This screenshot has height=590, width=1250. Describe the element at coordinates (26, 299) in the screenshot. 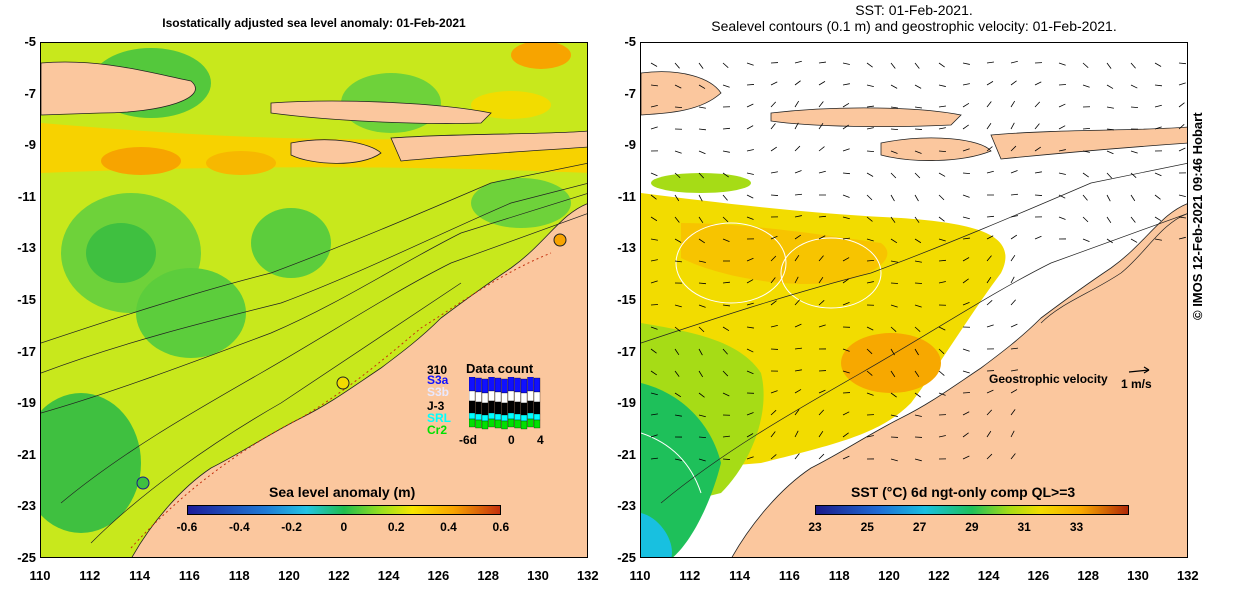

I see `latitude-tick: -15` at that location.